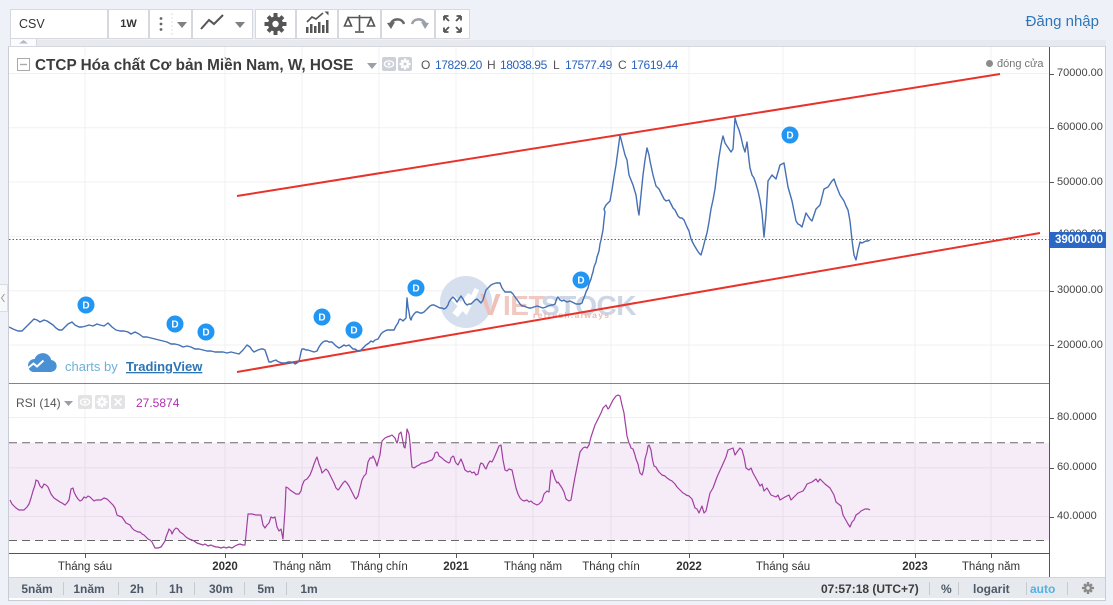 This screenshot has height=605, width=1113. Describe the element at coordinates (91, 366) in the screenshot. I see `svg-text: charts by` at that location.